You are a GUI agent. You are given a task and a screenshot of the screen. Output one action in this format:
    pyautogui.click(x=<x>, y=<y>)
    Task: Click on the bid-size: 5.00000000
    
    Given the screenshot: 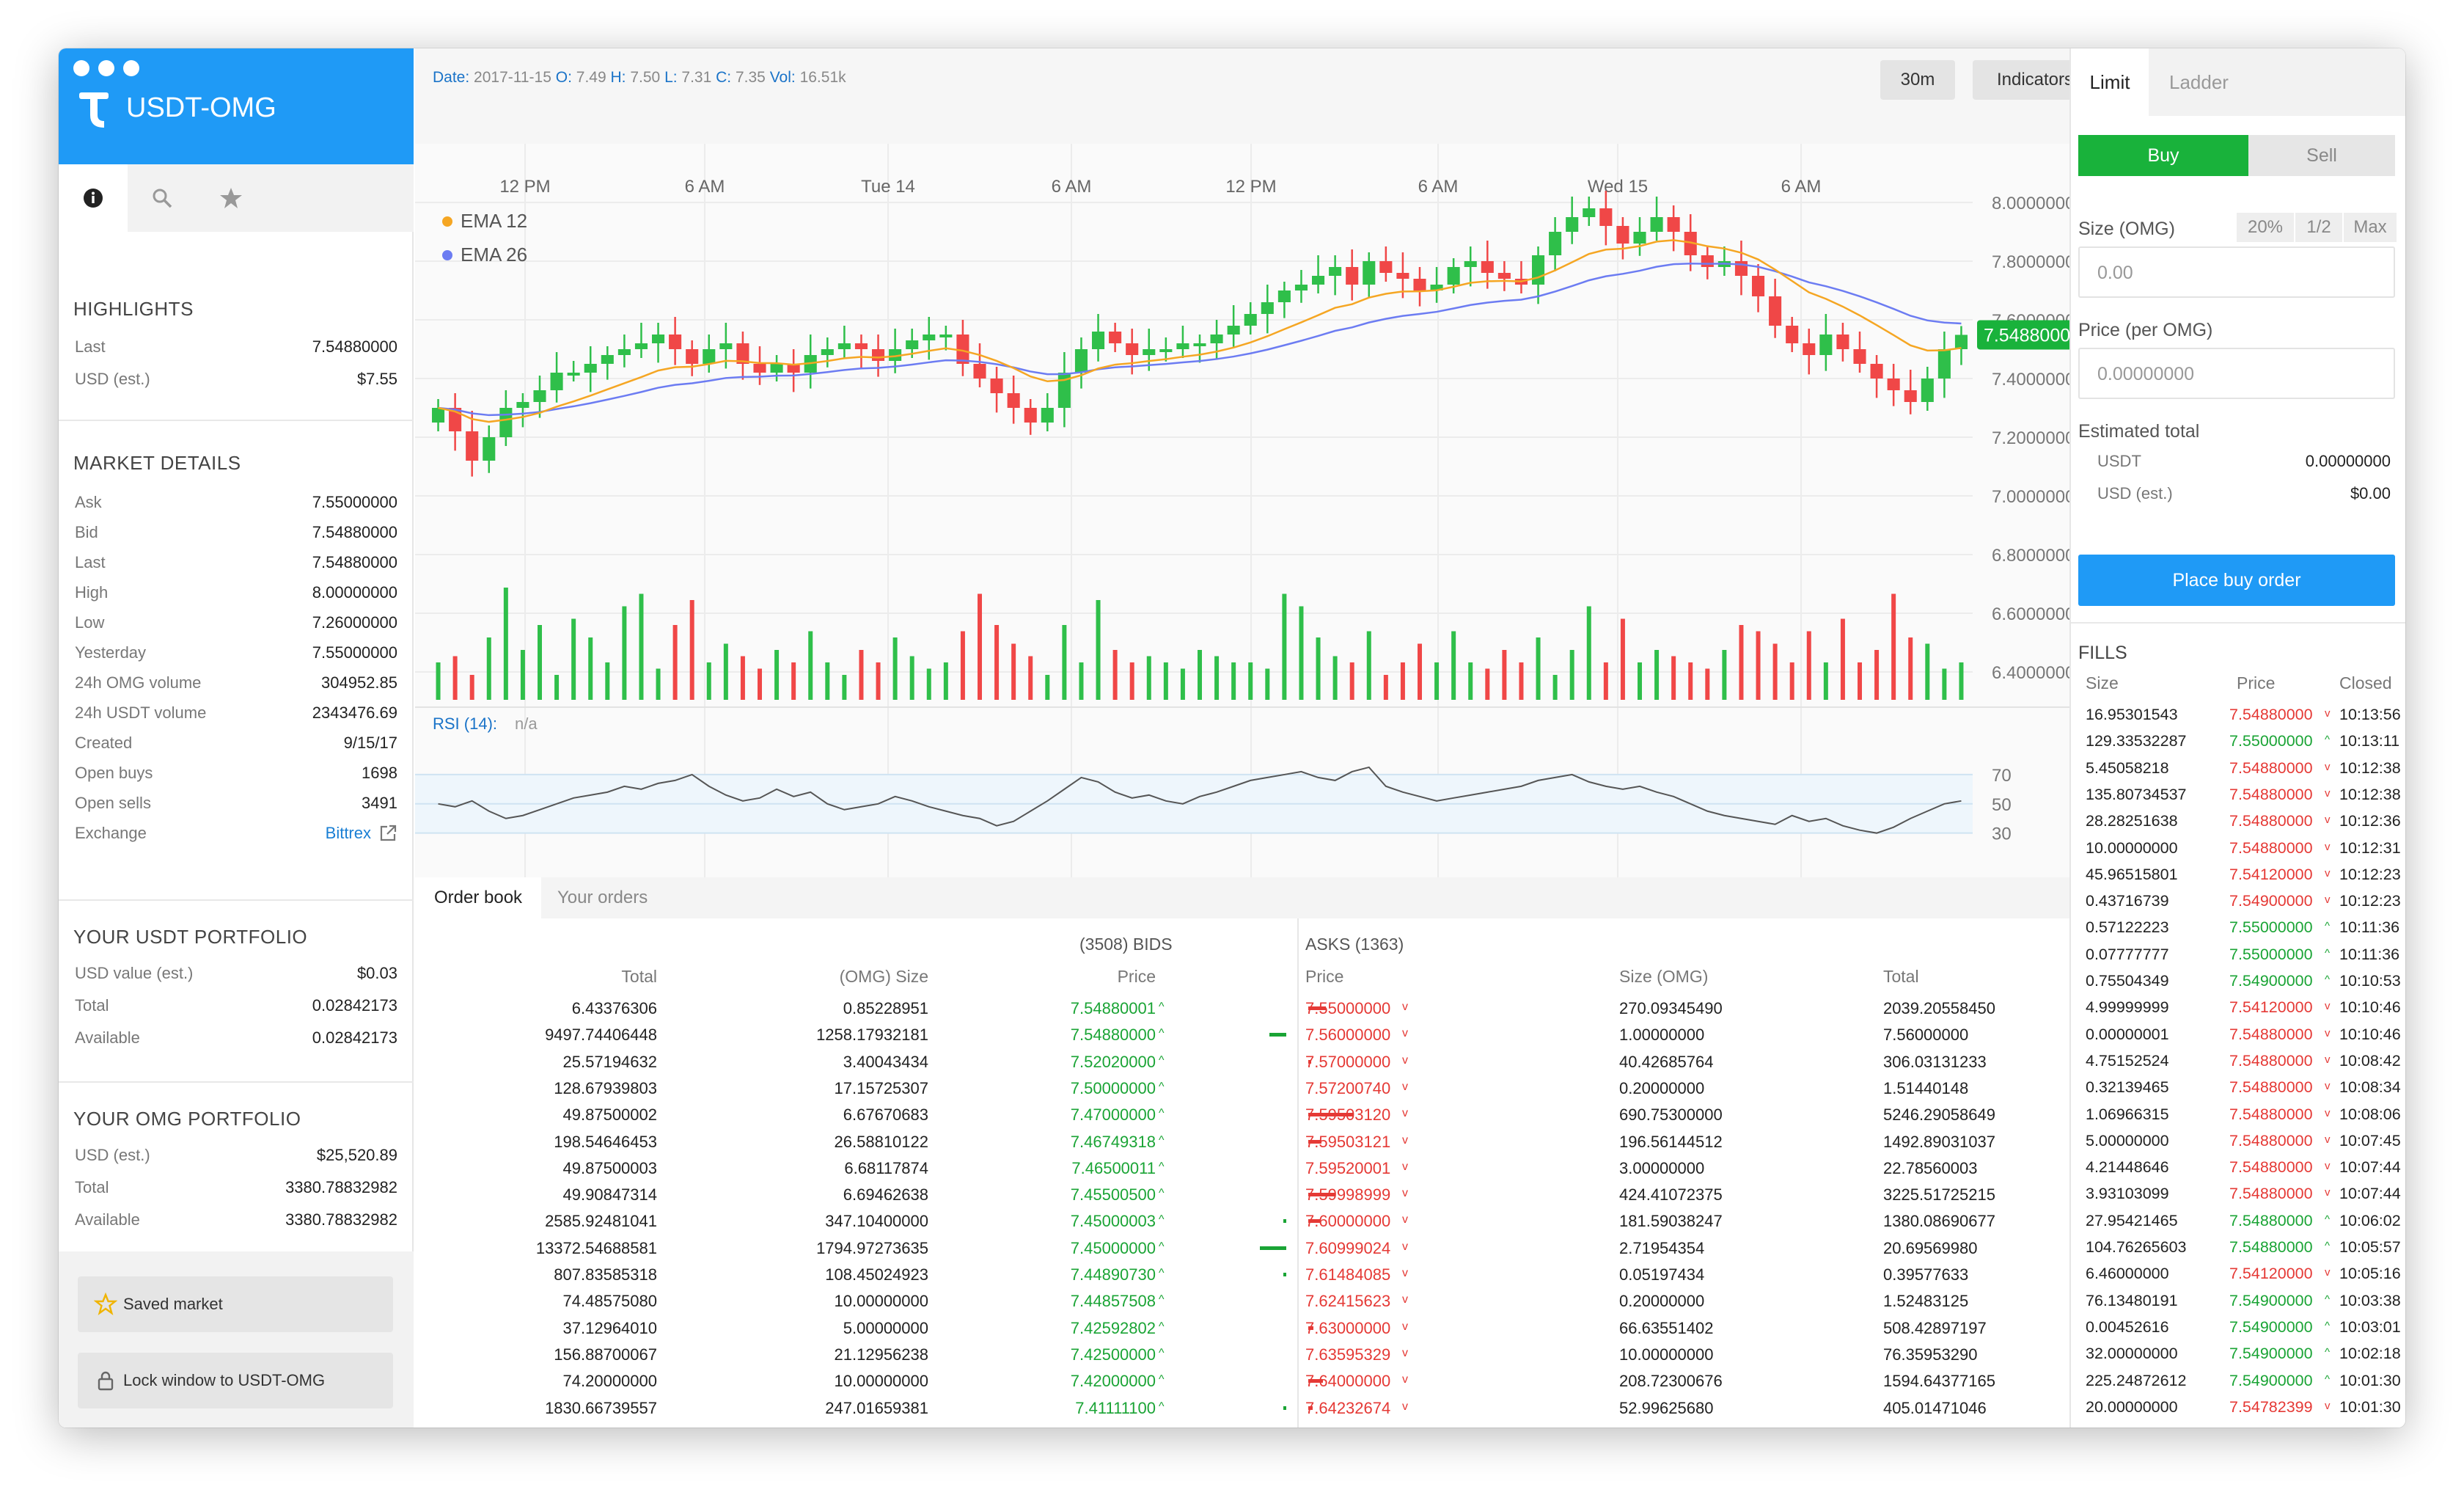 What is the action you would take?
    pyautogui.click(x=885, y=1327)
    